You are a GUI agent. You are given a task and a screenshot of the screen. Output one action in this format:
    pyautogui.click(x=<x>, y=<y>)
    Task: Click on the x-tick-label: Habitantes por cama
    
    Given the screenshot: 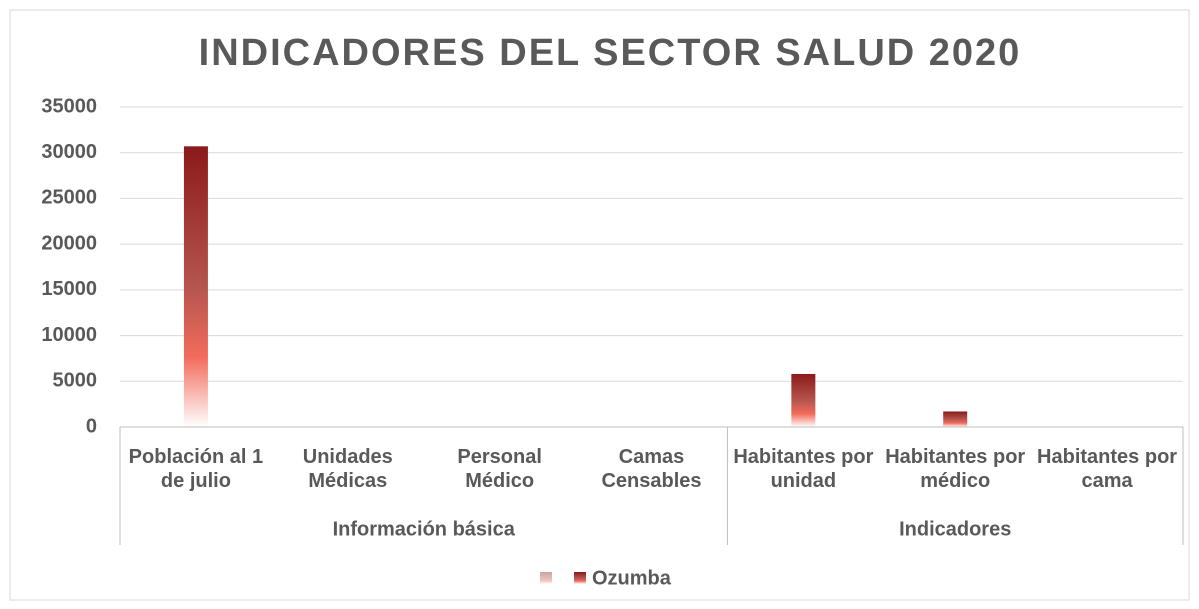 What is the action you would take?
    pyautogui.click(x=1107, y=469)
    